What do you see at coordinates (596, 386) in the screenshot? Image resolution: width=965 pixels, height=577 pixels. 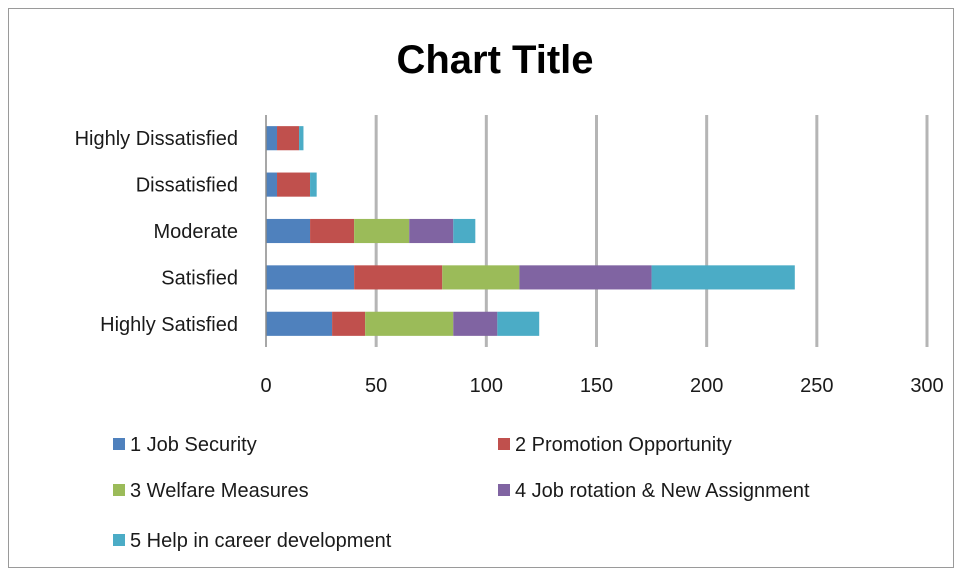 I see `x-tick-label-150: 150` at bounding box center [596, 386].